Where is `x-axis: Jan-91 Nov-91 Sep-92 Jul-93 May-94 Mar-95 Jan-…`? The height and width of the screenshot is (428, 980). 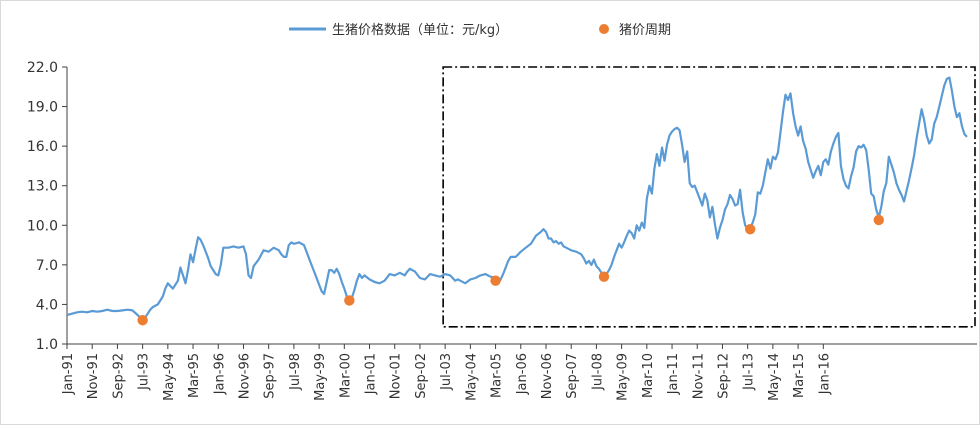 x-axis: Jan-91 Nov-91 Sep-92 Jul-93 May-94 Mar-95 Jan-… is located at coordinates (519, 372).